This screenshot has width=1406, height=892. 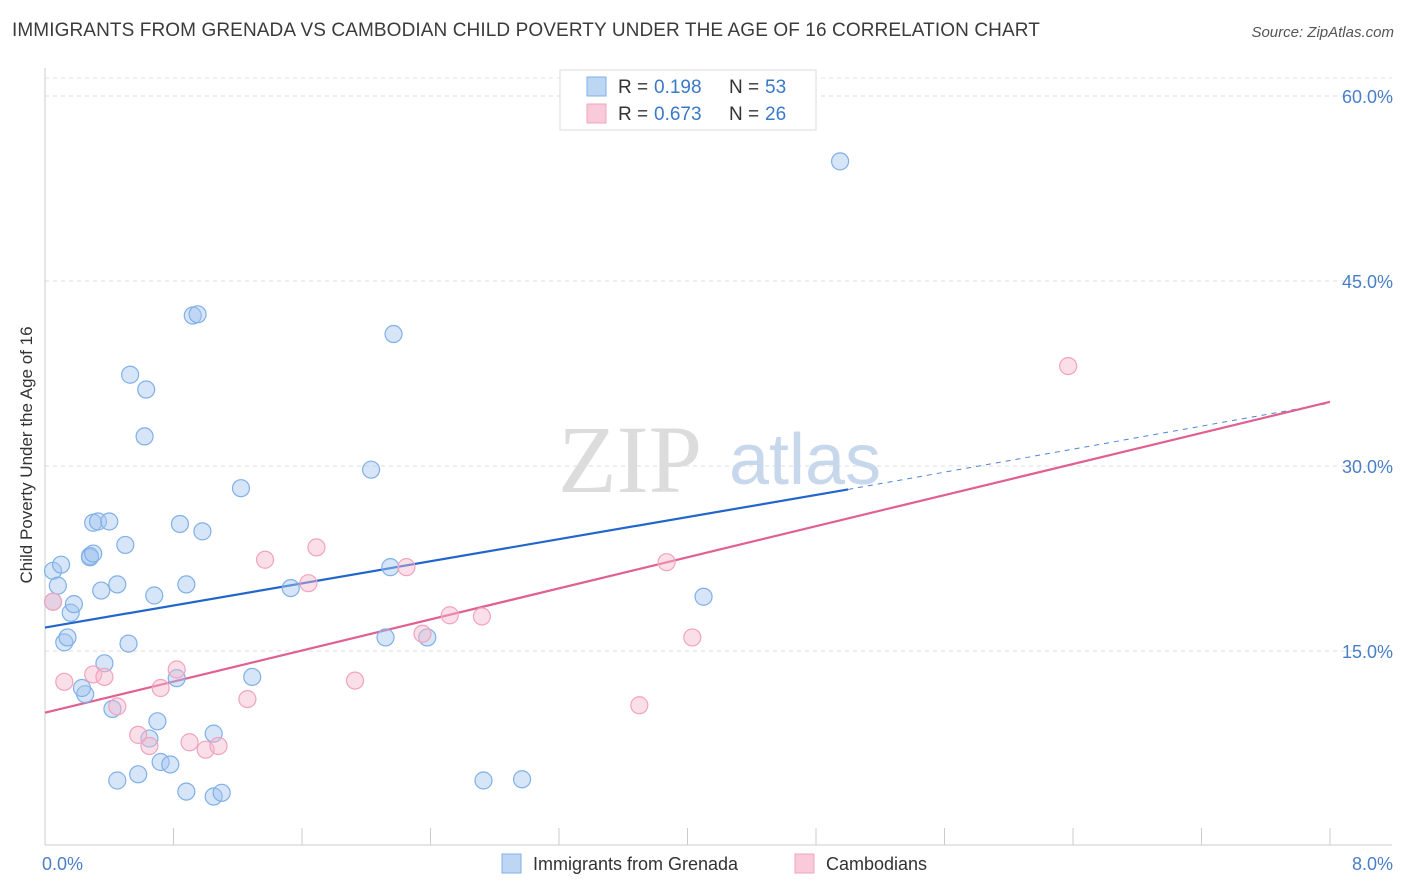 I want to click on trend-line-grenada-extension, so click(x=1089, y=446).